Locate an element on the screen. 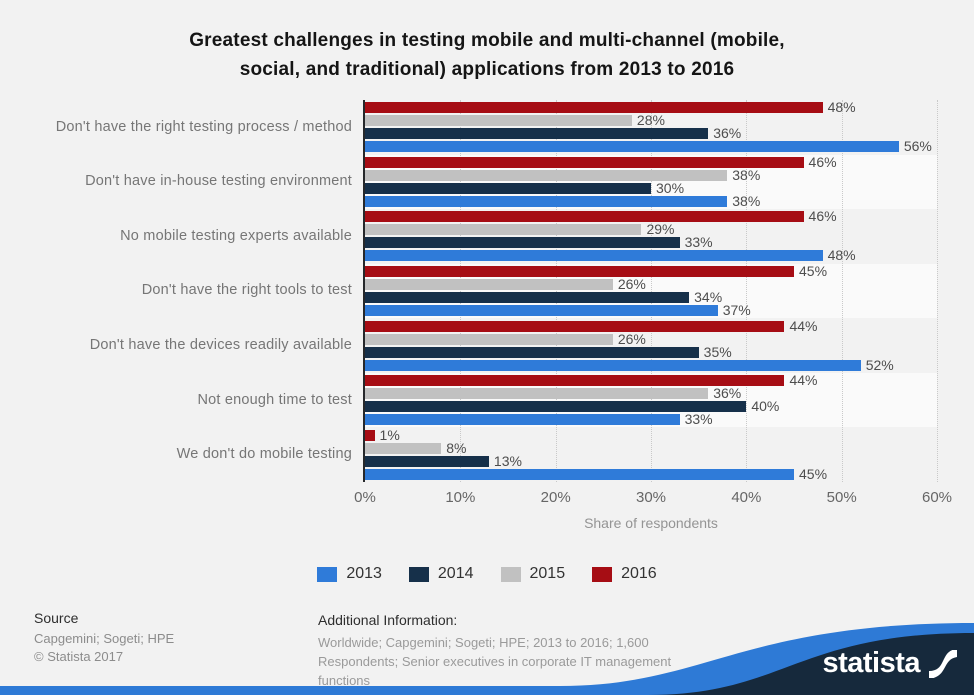 Image resolution: width=974 pixels, height=695 pixels. bar-row-2015: 29% is located at coordinates (651, 229).